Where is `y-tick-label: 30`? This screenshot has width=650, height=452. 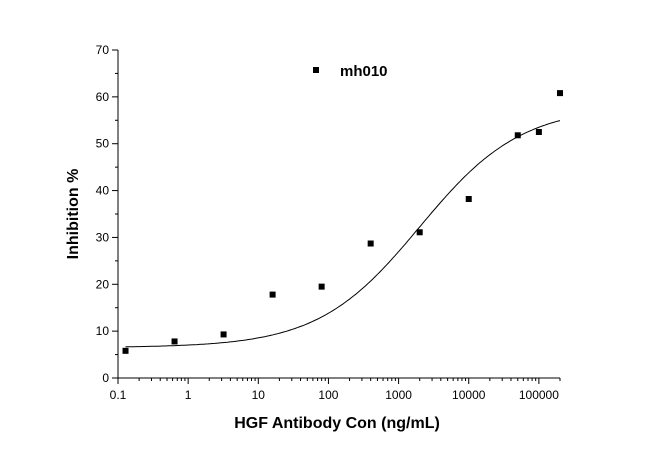
y-tick-label: 30 is located at coordinates (103, 237).